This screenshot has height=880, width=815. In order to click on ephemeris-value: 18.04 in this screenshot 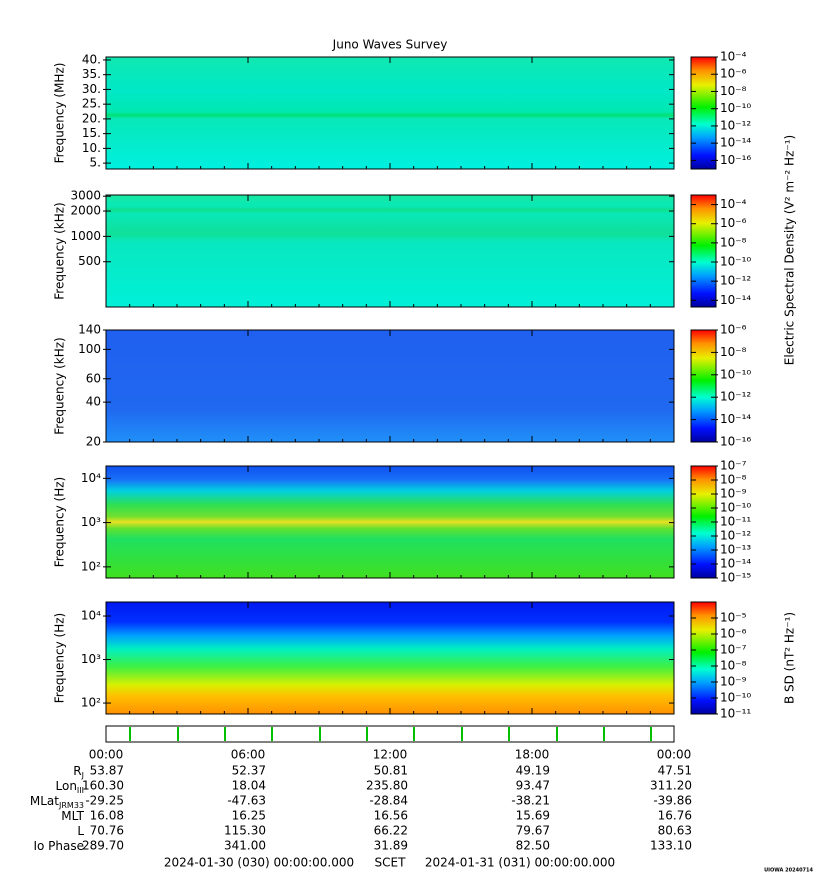, I will do `click(249, 786)`.